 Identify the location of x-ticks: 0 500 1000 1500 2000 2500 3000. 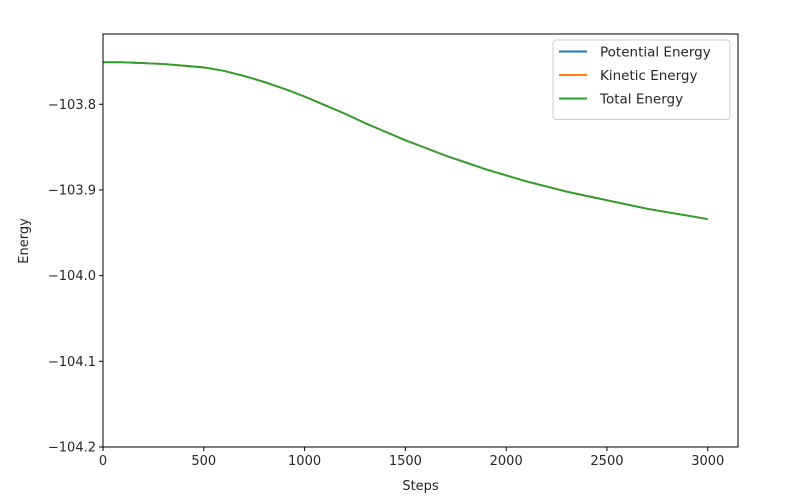
(411, 458).